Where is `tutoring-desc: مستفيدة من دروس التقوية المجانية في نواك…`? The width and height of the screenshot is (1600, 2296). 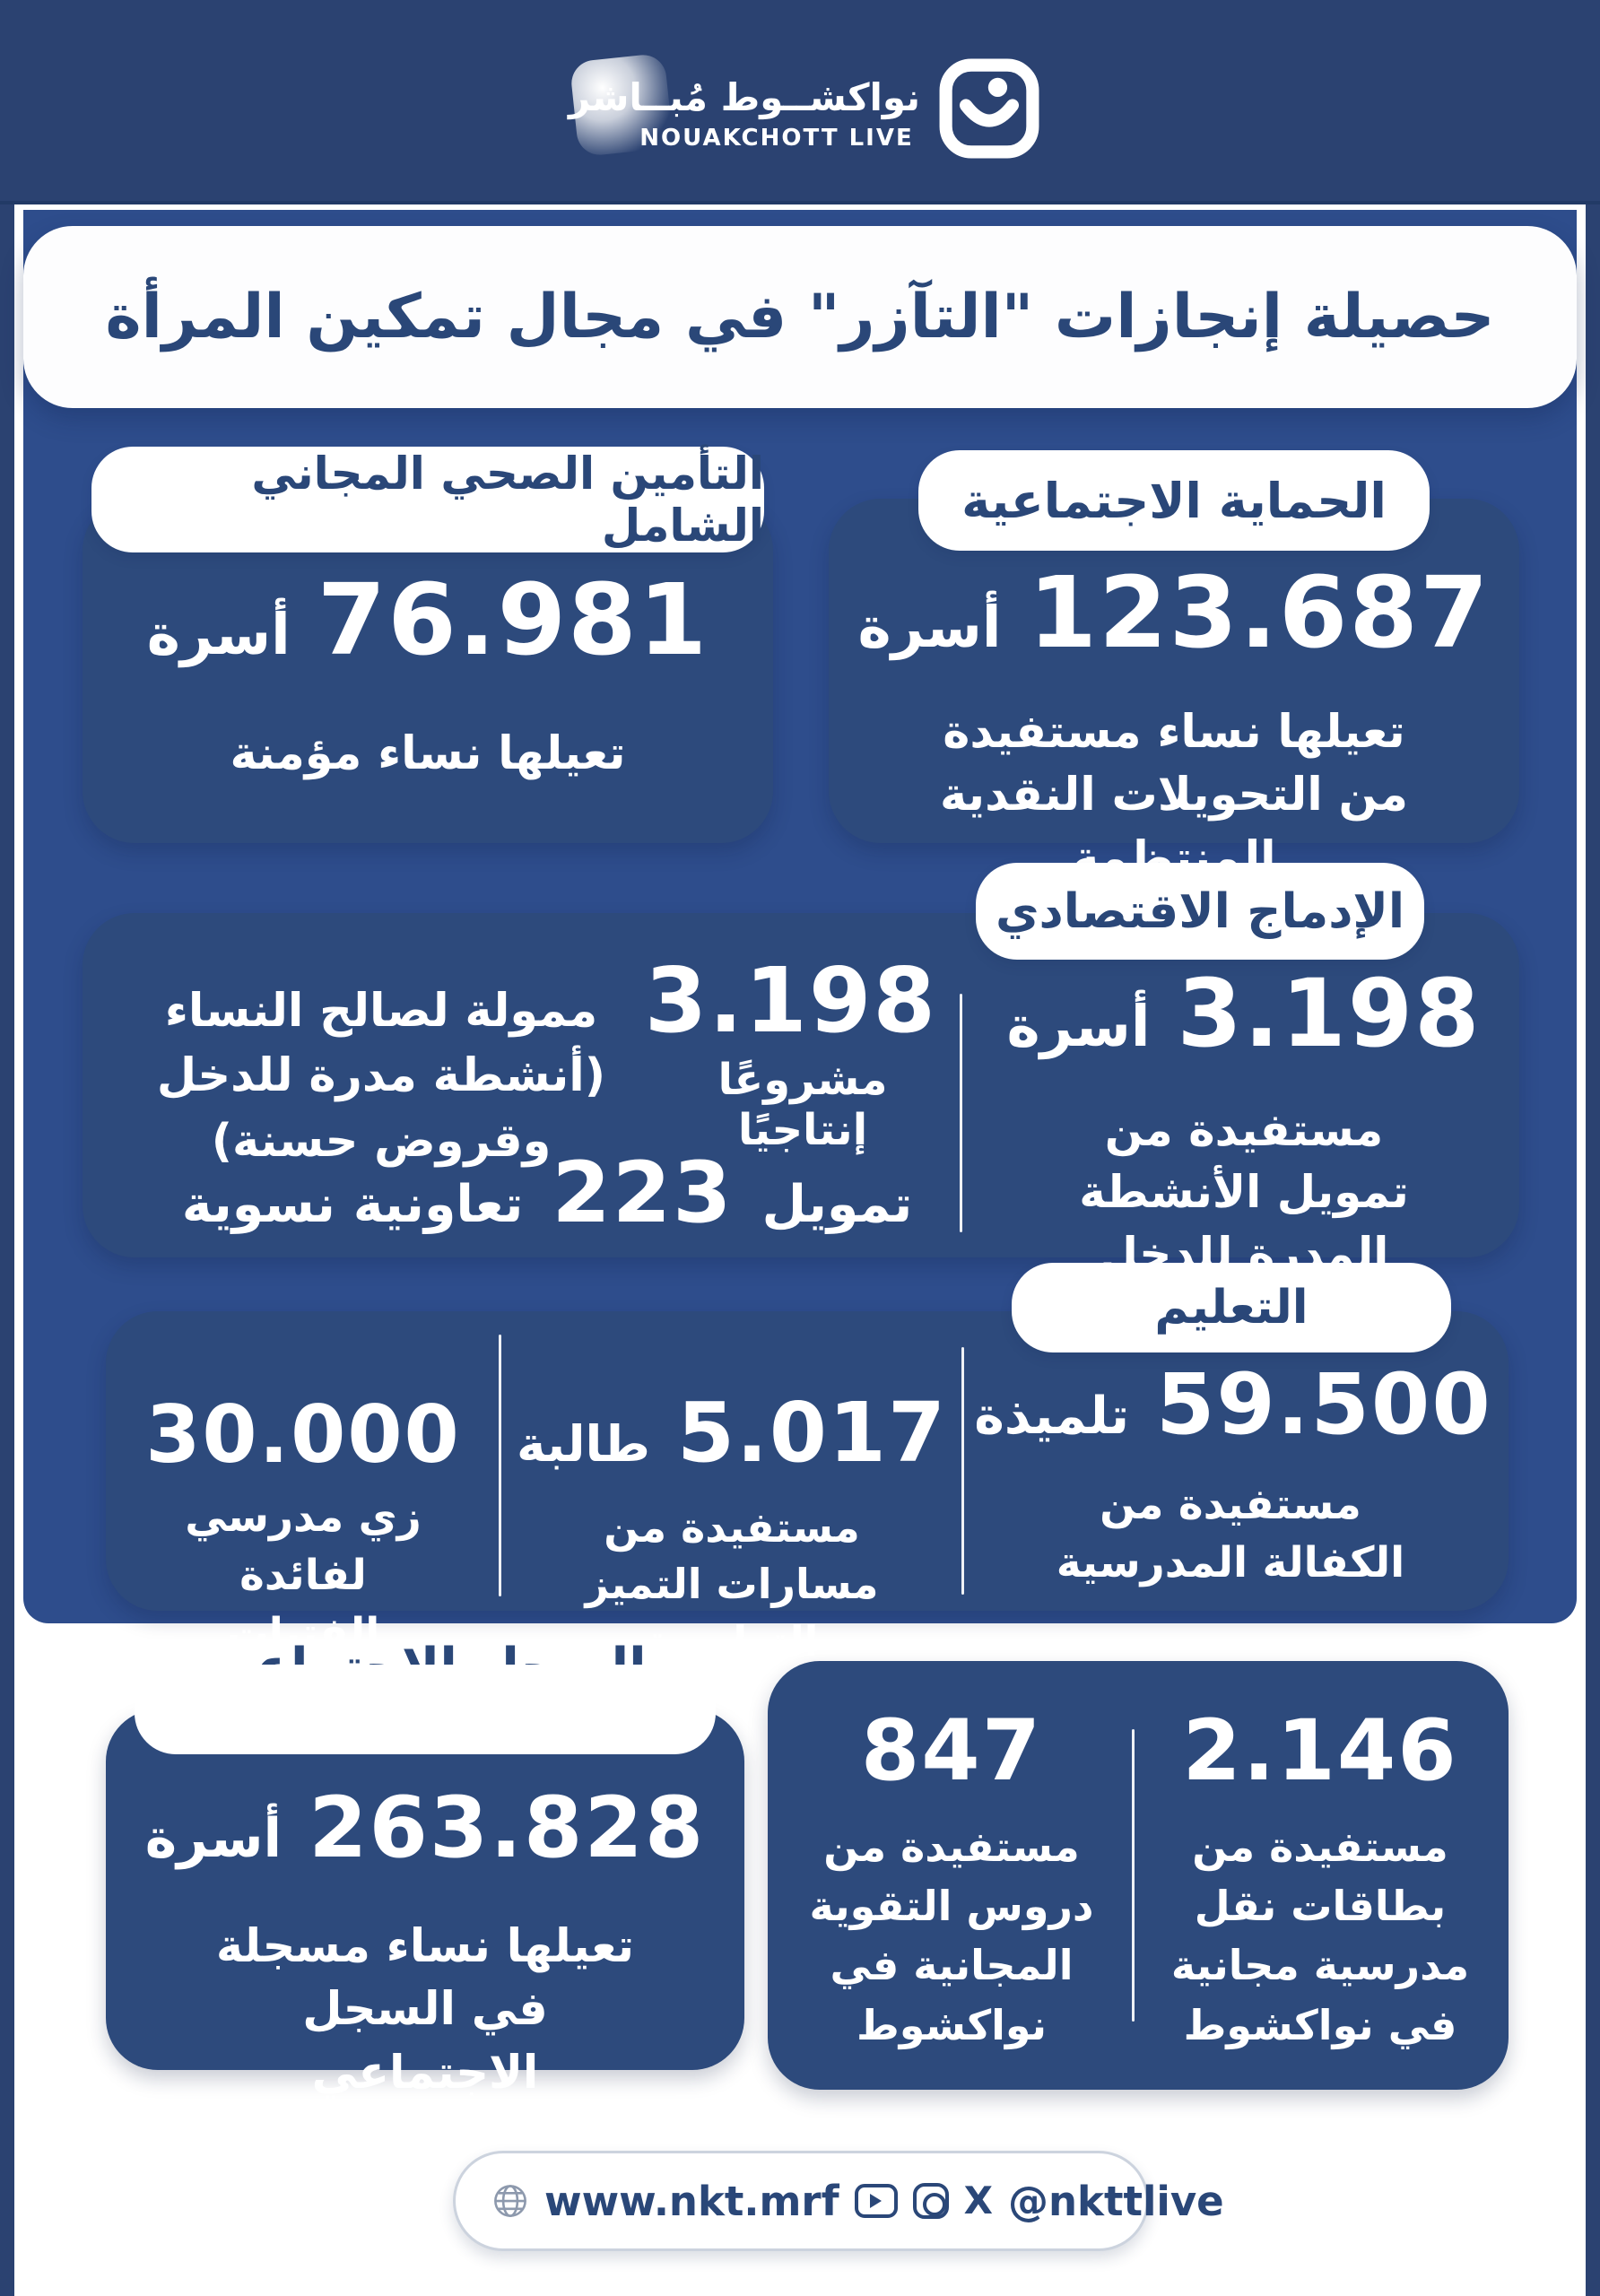 tutoring-desc: مستفيدة من دروس التقوية المجانية في نواك… is located at coordinates (951, 1935).